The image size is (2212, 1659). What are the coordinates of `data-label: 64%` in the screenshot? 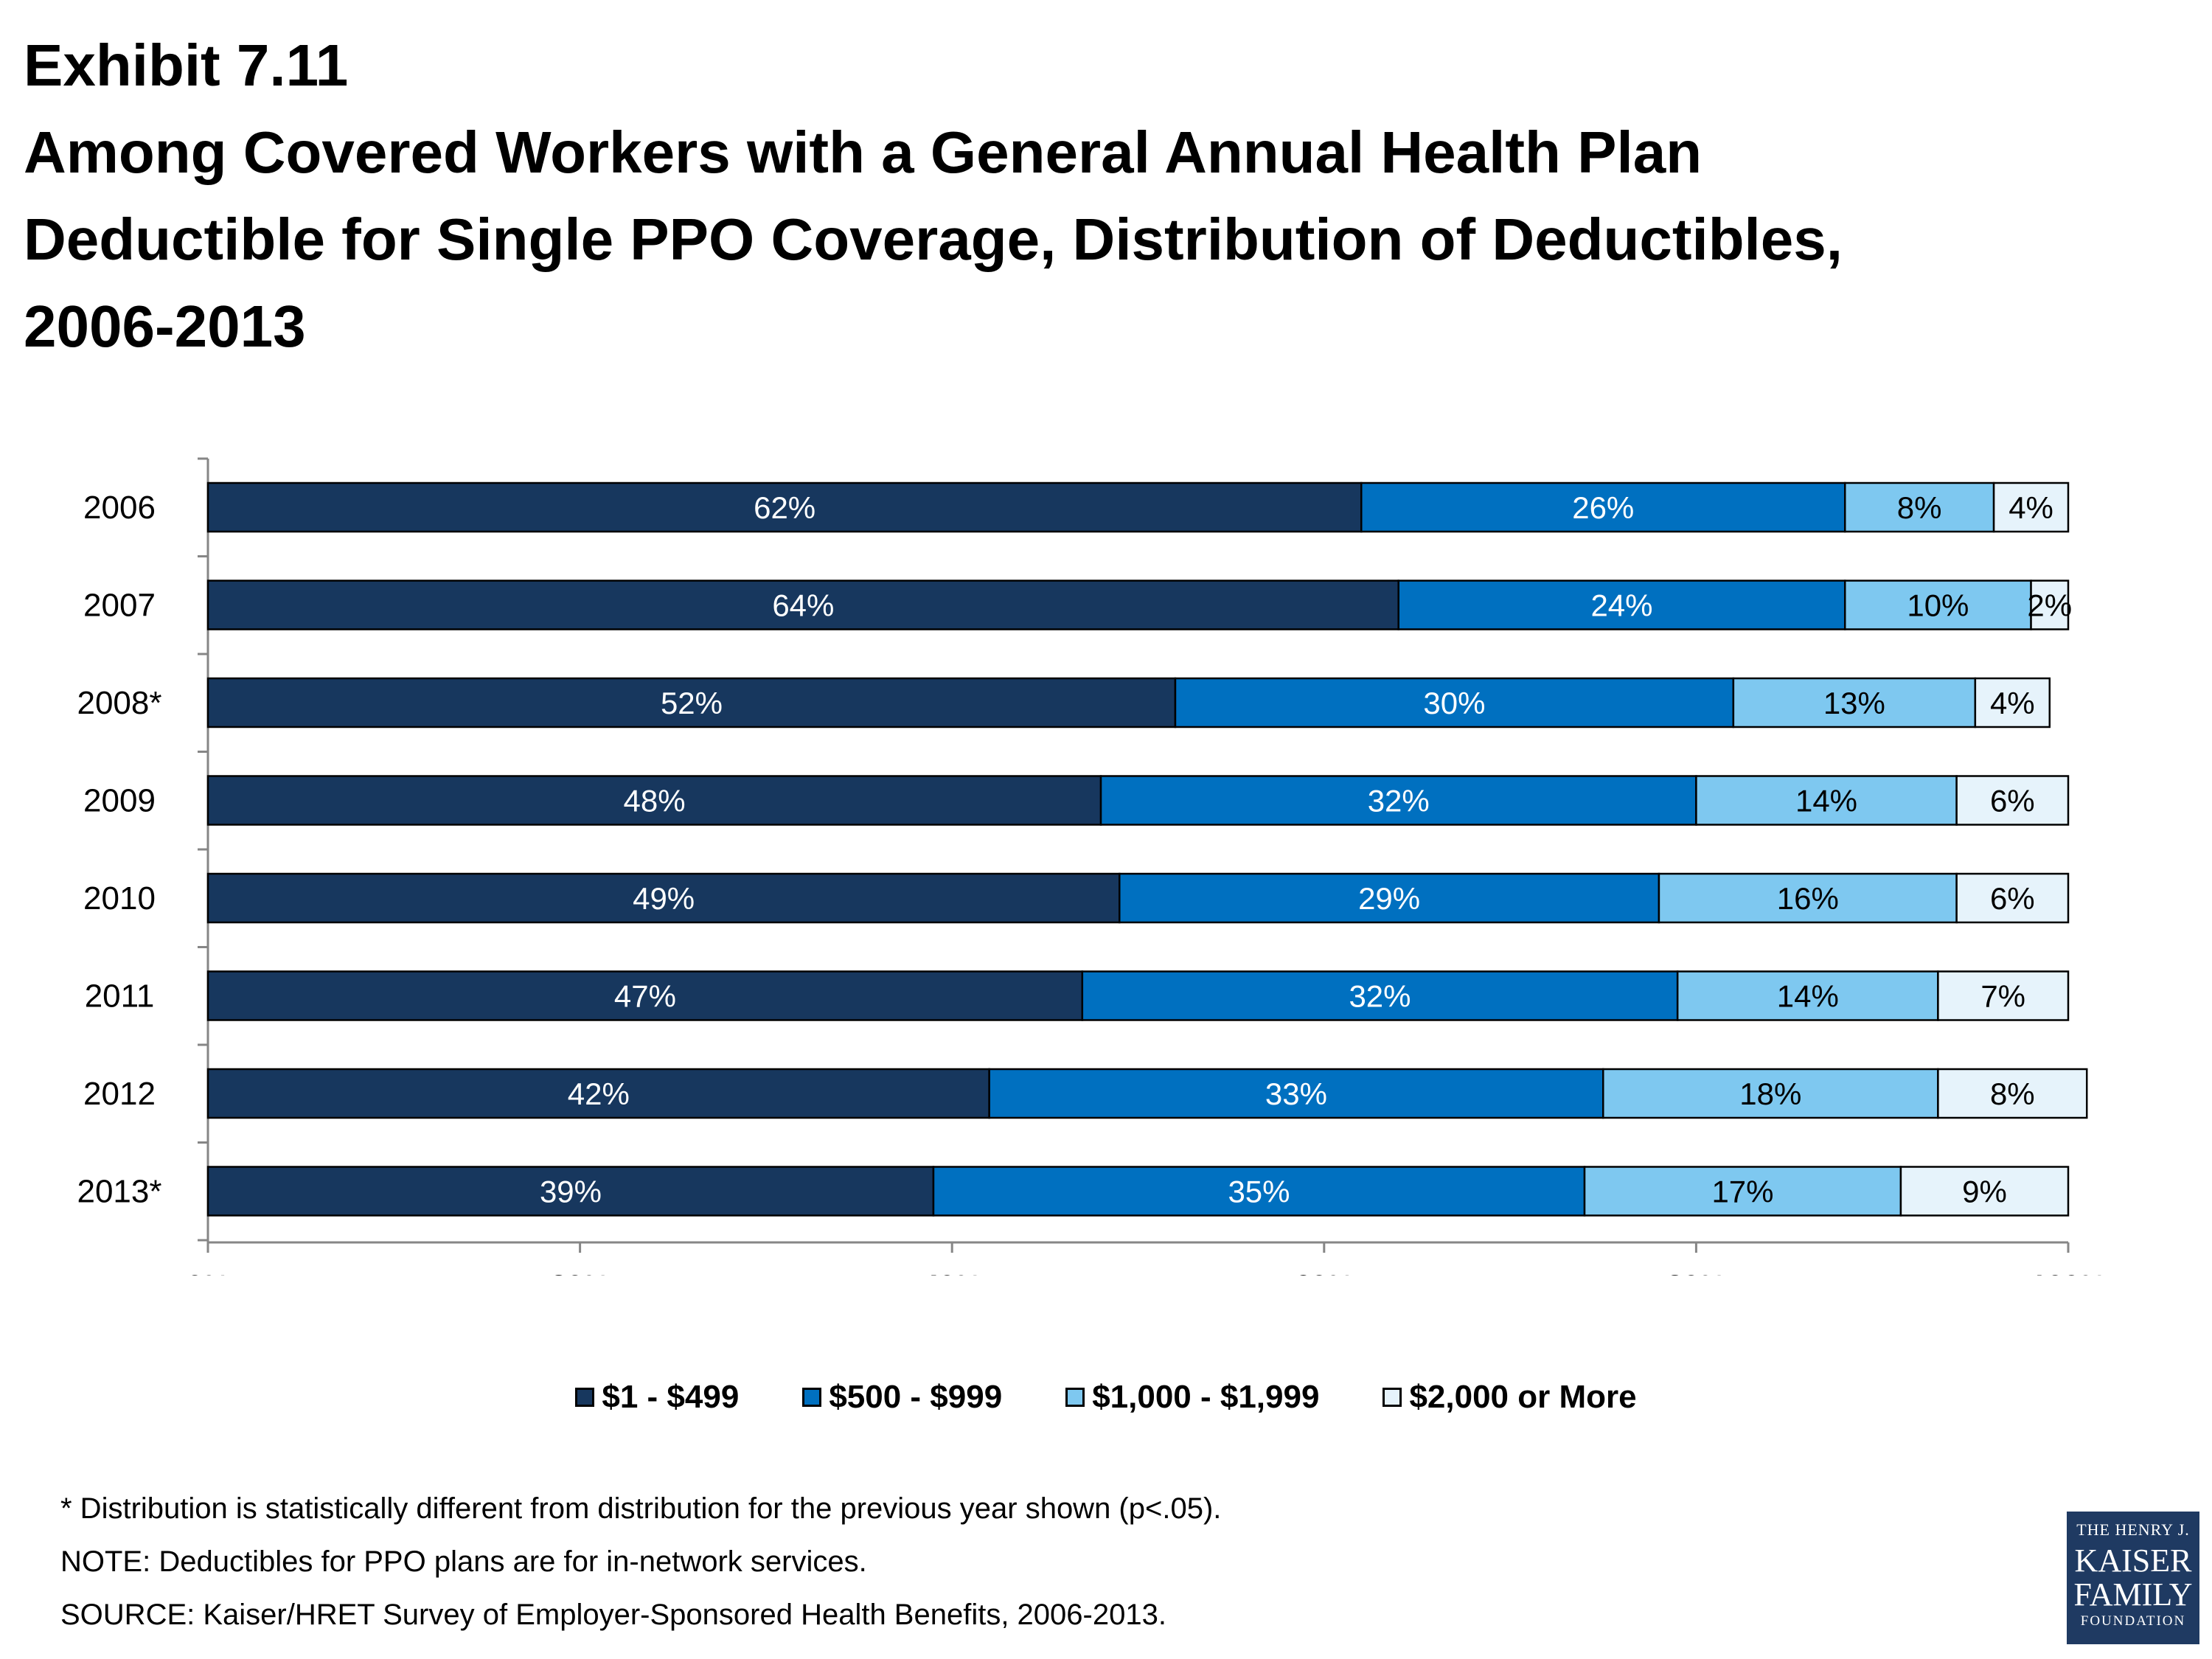 It's located at (803, 605).